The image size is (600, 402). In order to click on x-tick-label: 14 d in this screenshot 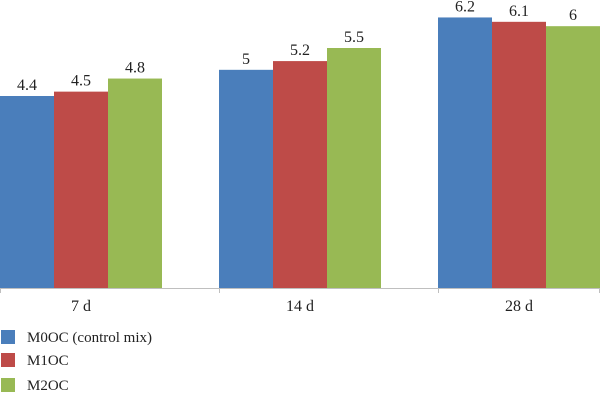, I will do `click(300, 306)`.